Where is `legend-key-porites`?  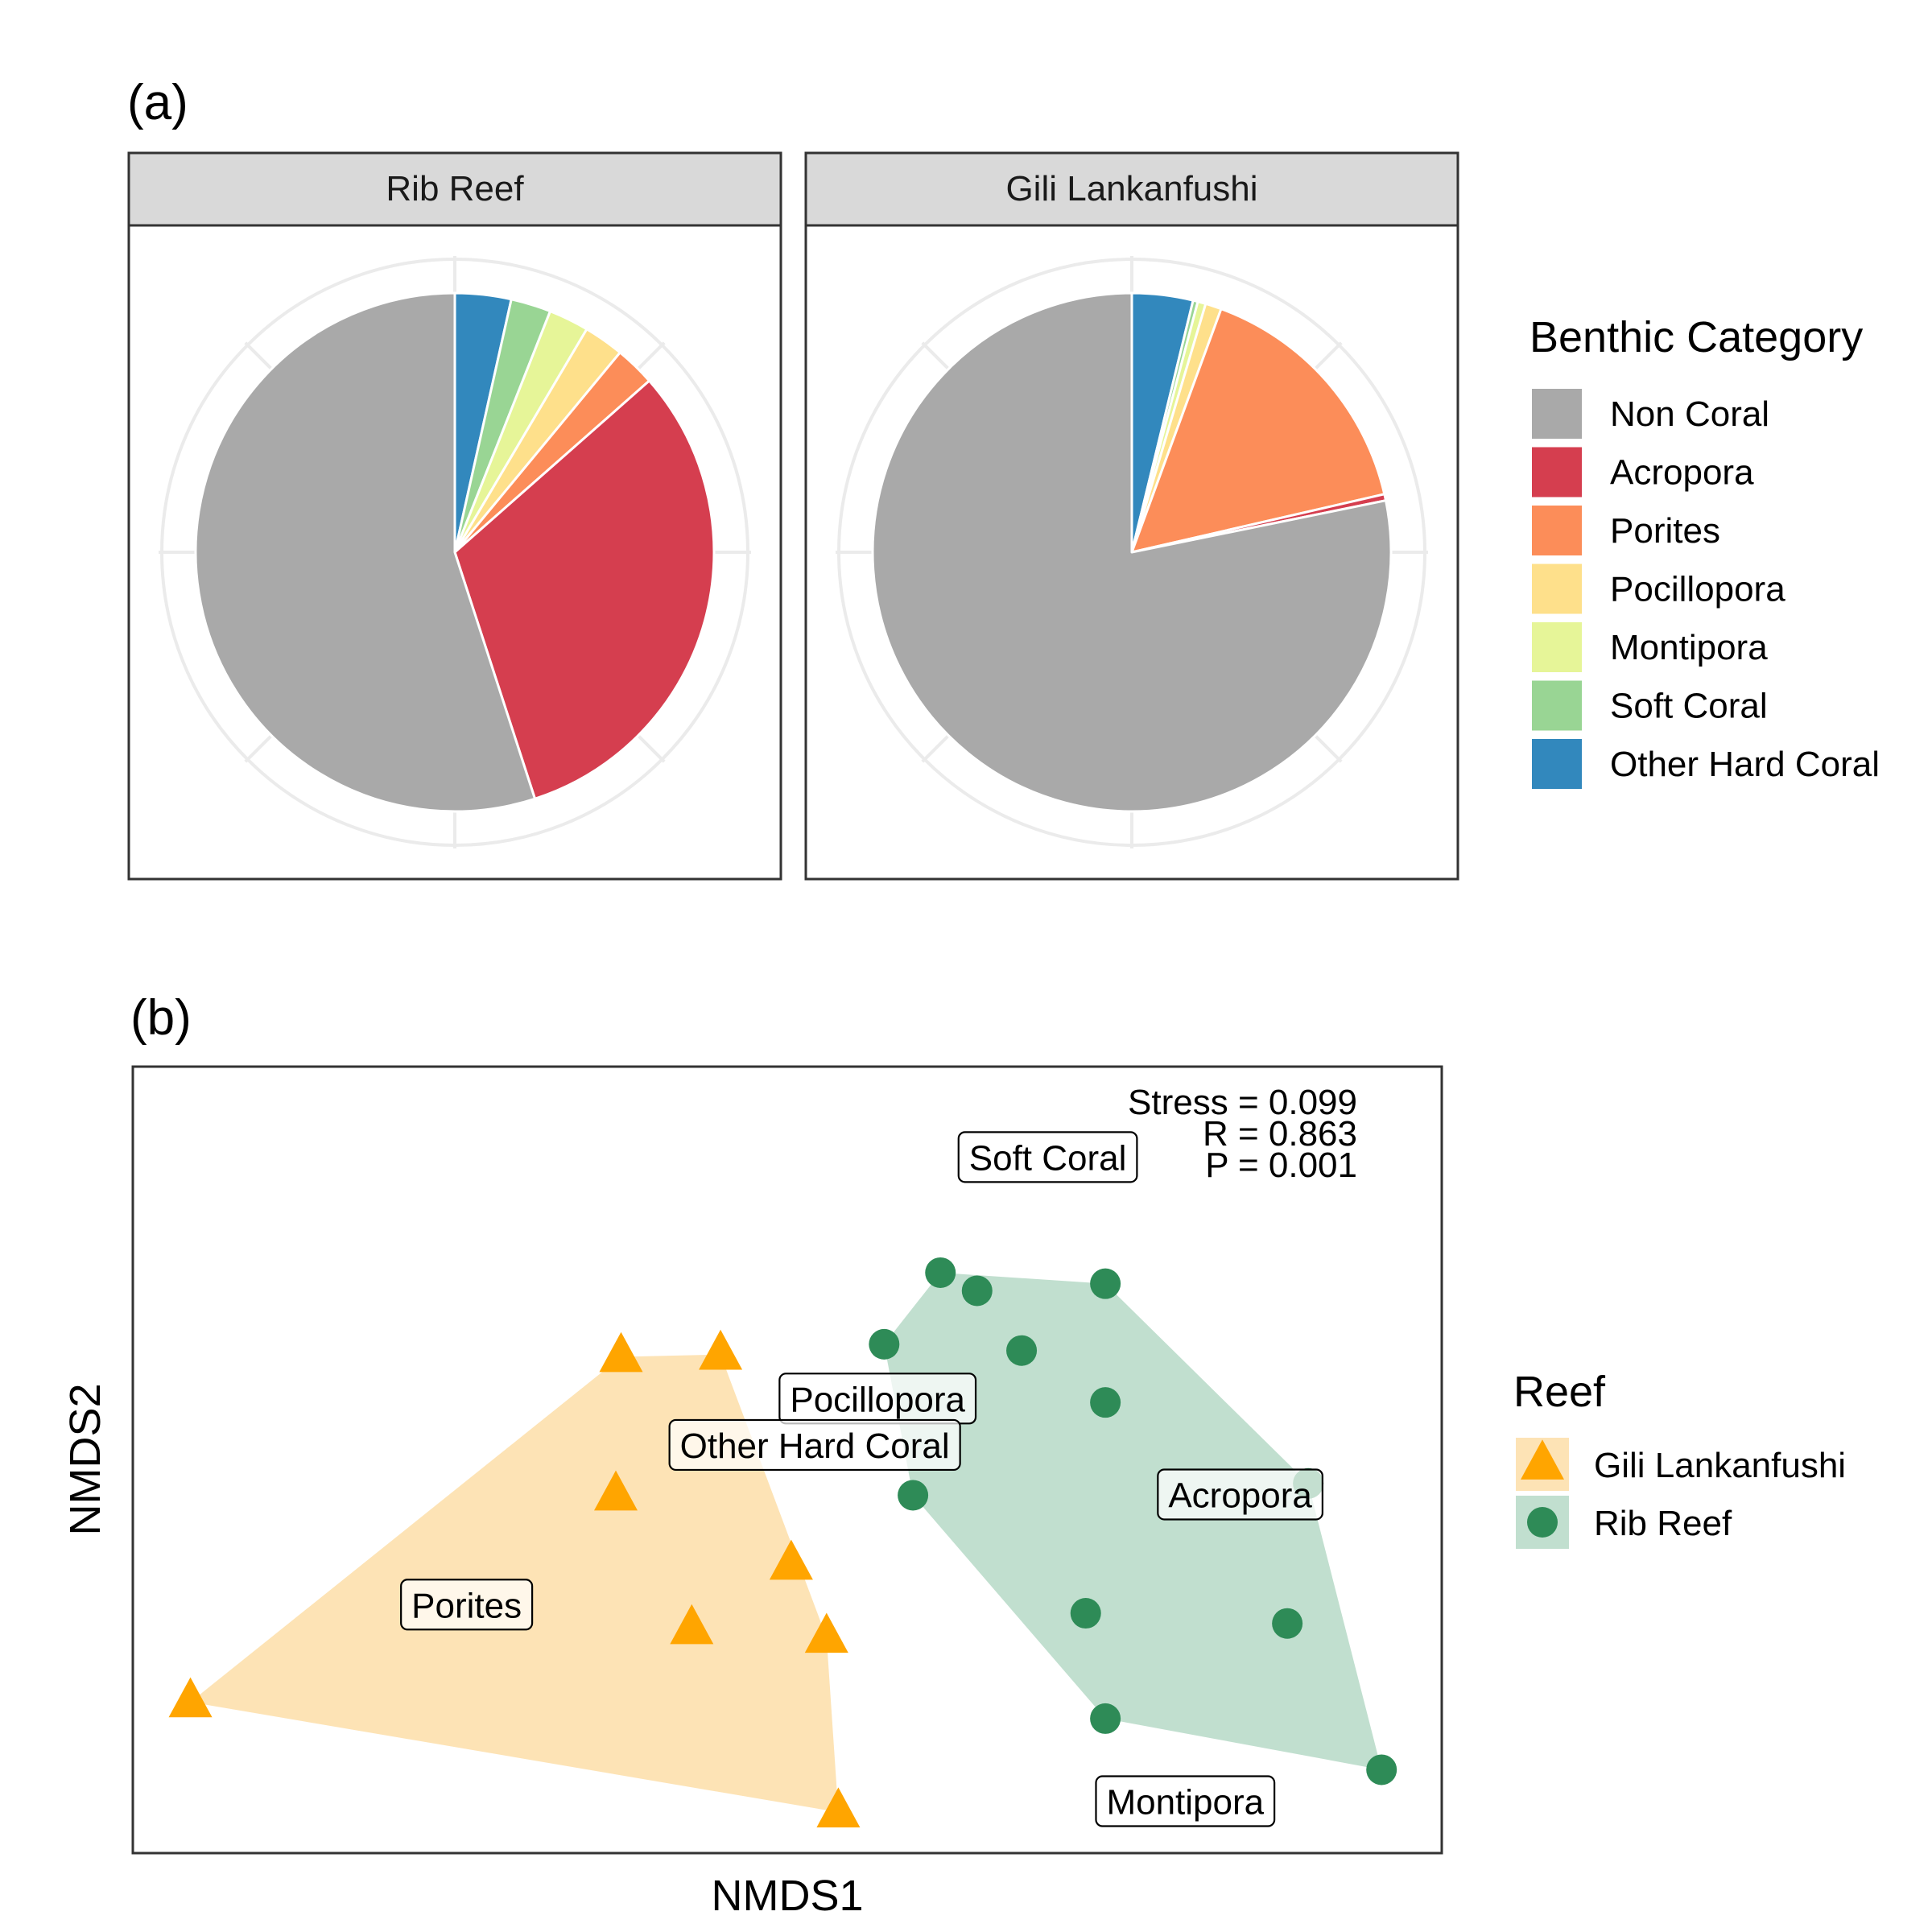
legend-key-porites is located at coordinates (1557, 530).